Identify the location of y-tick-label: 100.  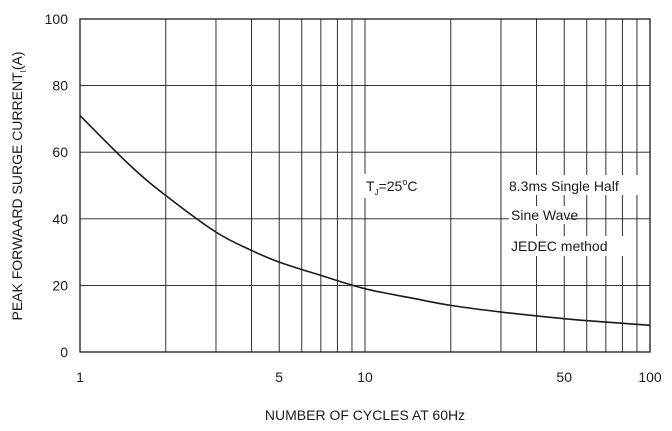
(57, 19).